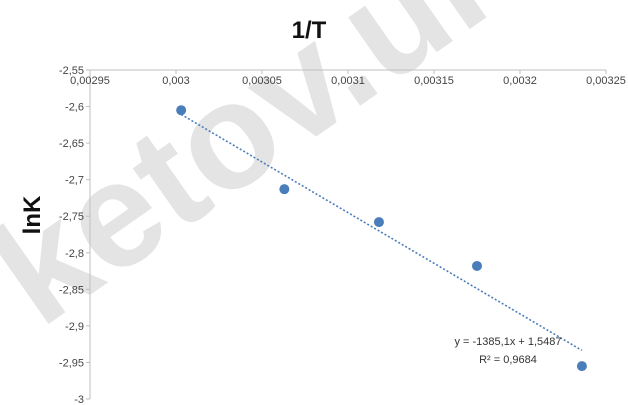 This screenshot has width=628, height=405. Describe the element at coordinates (606, 81) in the screenshot. I see `x-tick-label: 0,00325` at that location.